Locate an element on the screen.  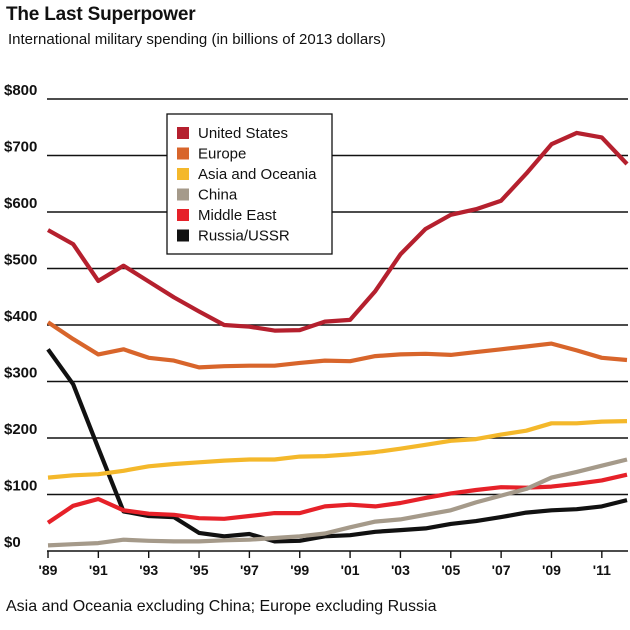
legend-label-europe: Europe is located at coordinates (222, 154).